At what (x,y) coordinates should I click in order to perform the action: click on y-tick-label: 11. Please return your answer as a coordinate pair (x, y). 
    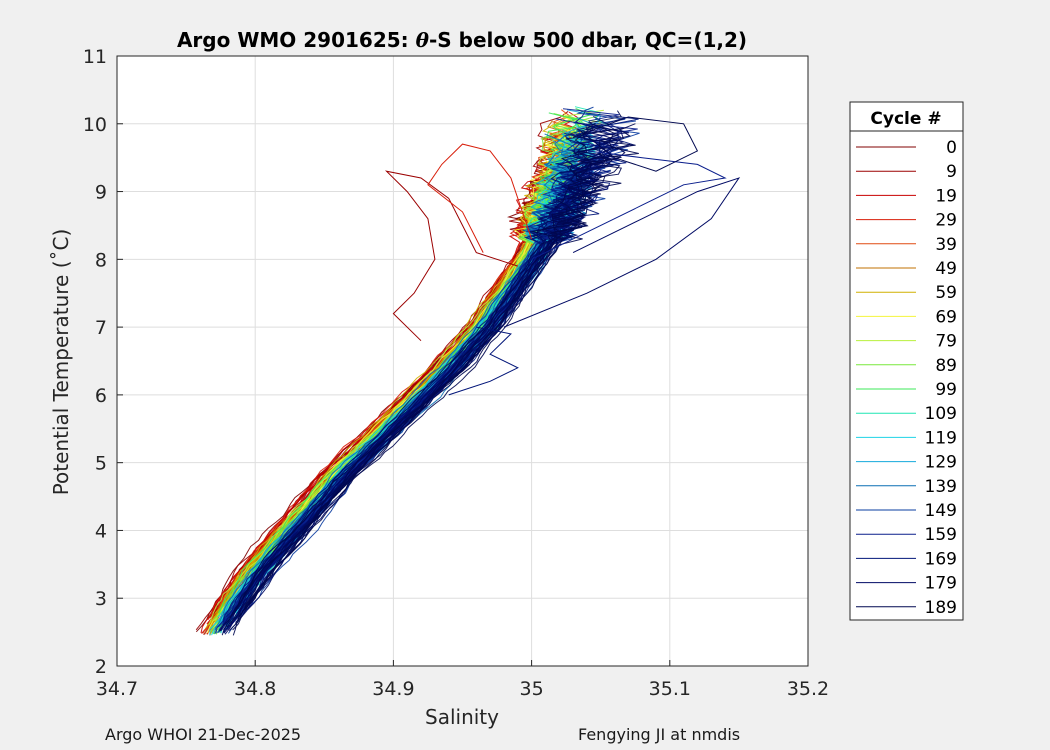
    Looking at the image, I should click on (95, 57).